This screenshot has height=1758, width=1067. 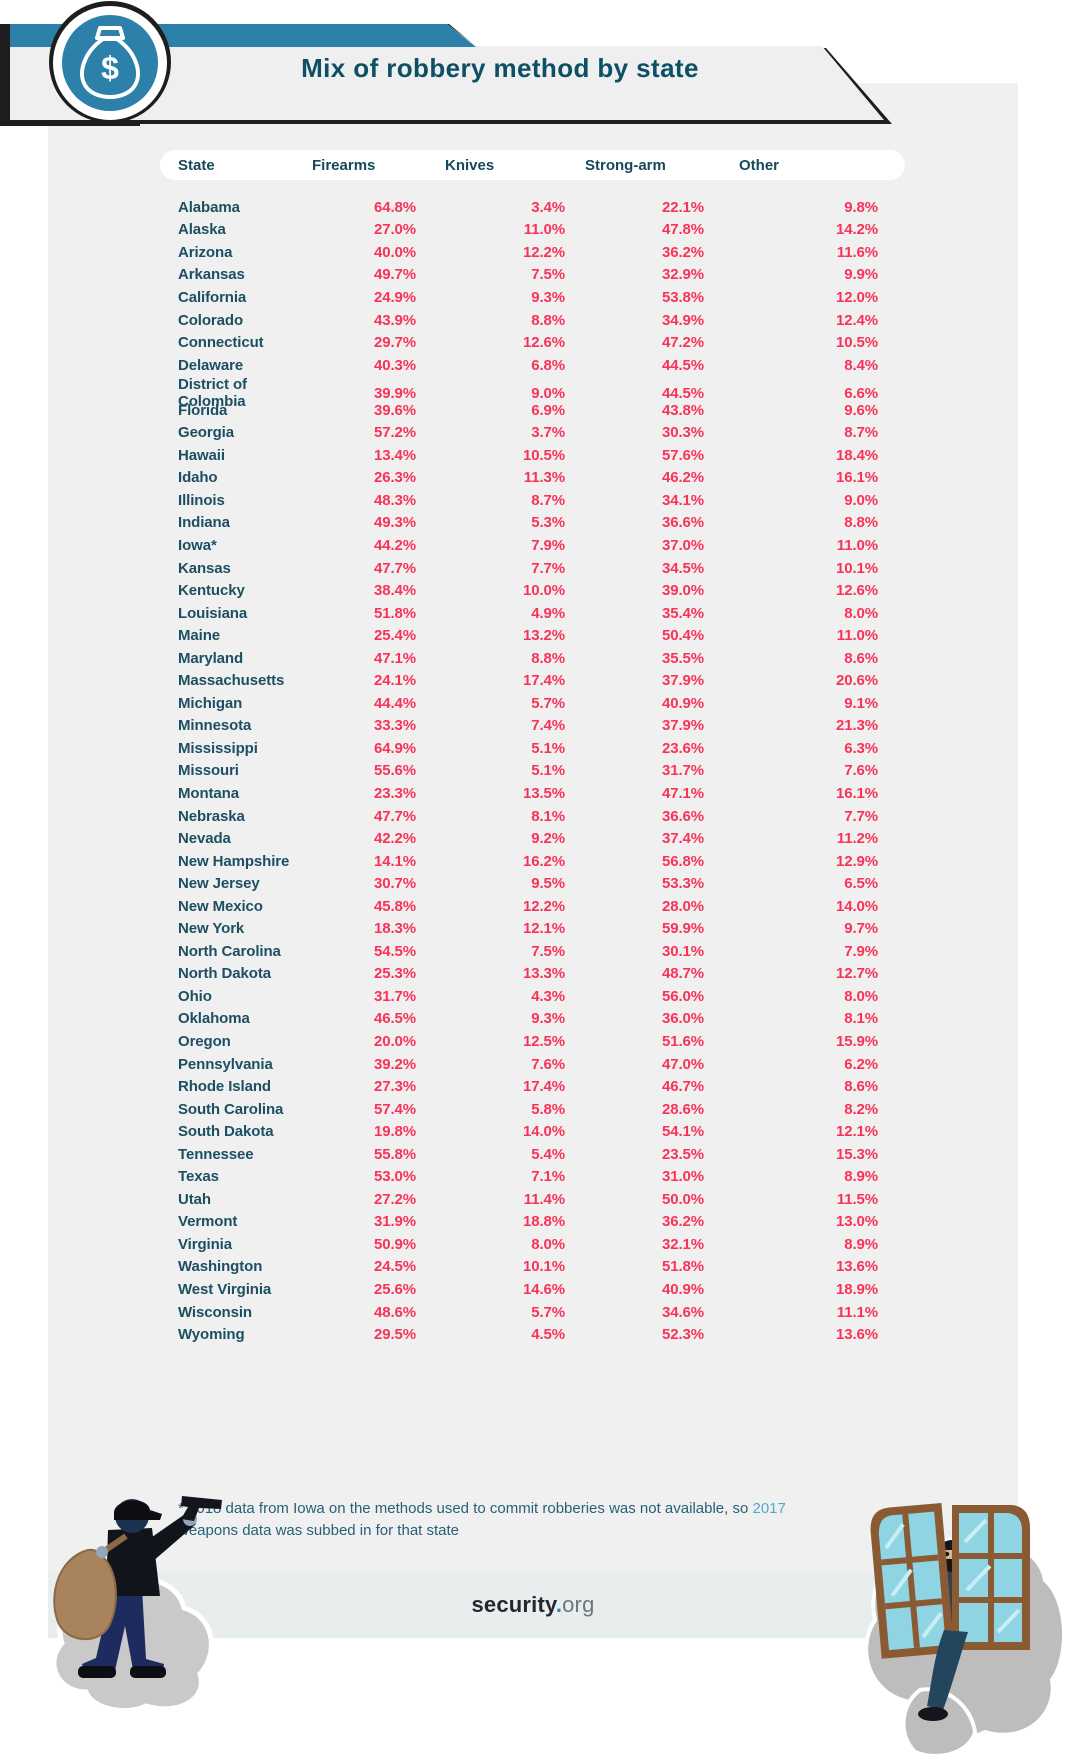 What do you see at coordinates (682, 929) in the screenshot?
I see `strong-arm-cell: 59.9%` at bounding box center [682, 929].